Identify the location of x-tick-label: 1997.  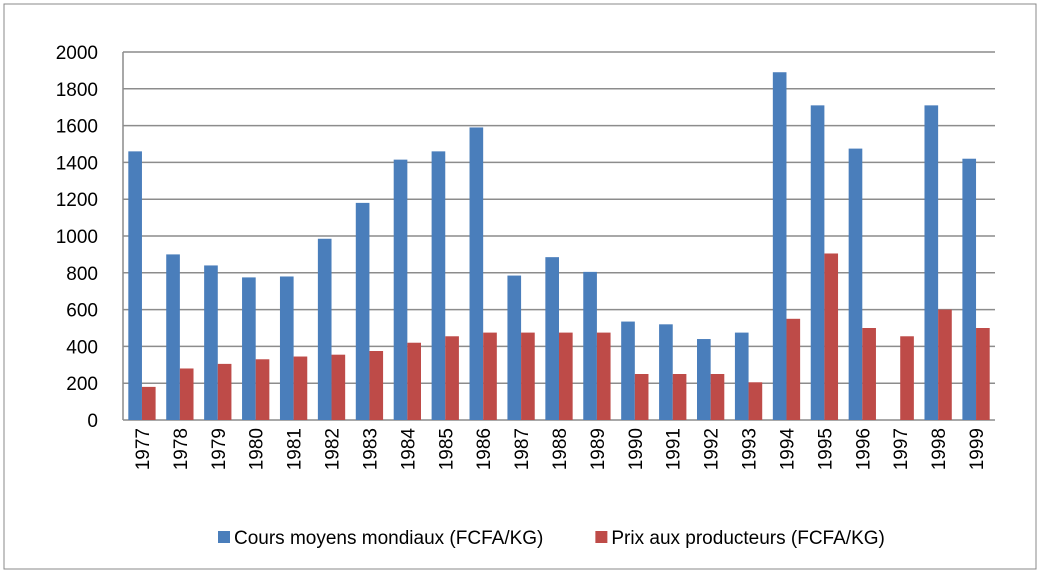
(901, 449).